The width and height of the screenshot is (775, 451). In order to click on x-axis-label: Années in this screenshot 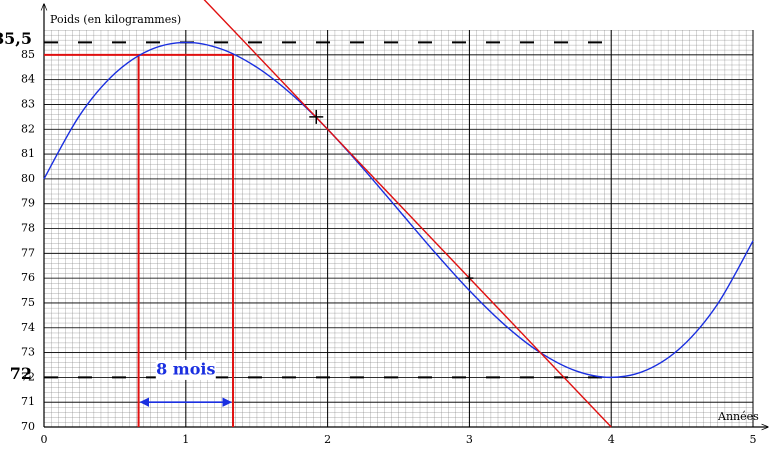, I will do `click(738, 416)`.